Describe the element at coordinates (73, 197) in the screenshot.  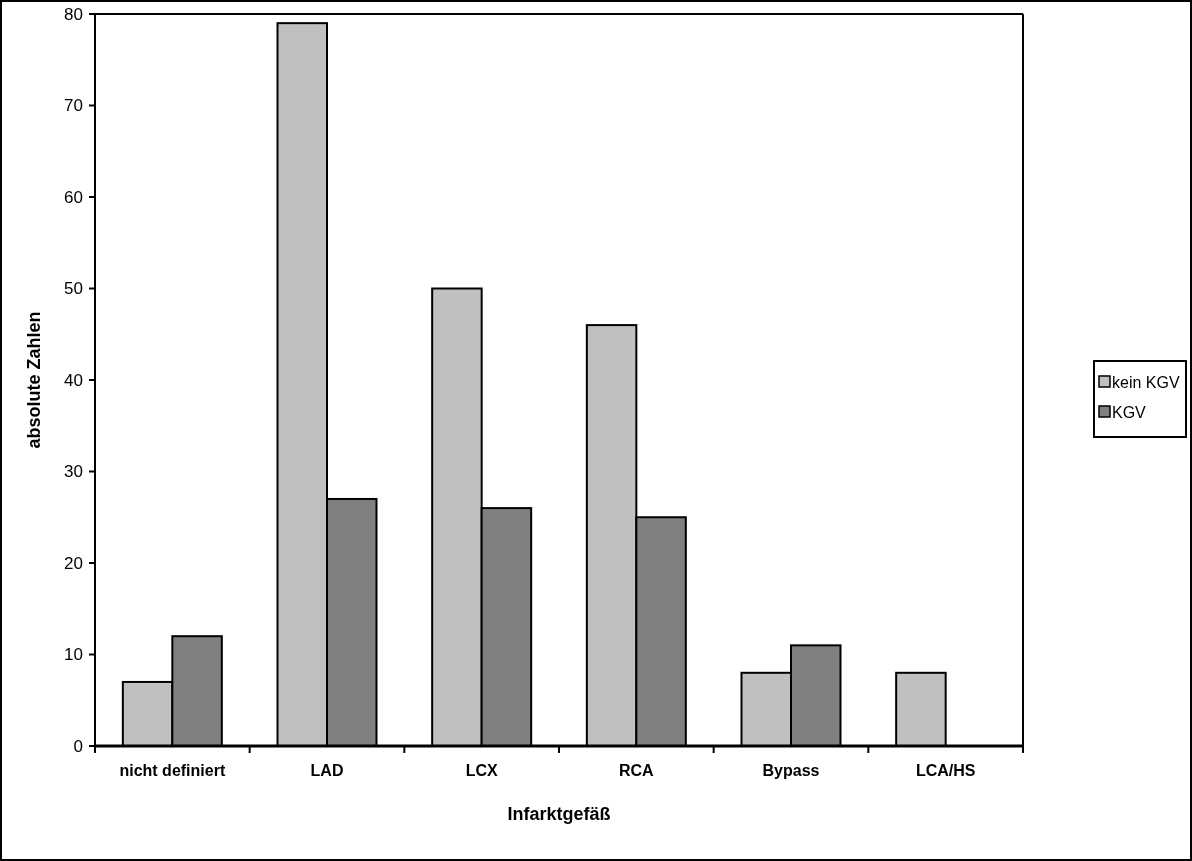
I see `y-tick-label: 60` at that location.